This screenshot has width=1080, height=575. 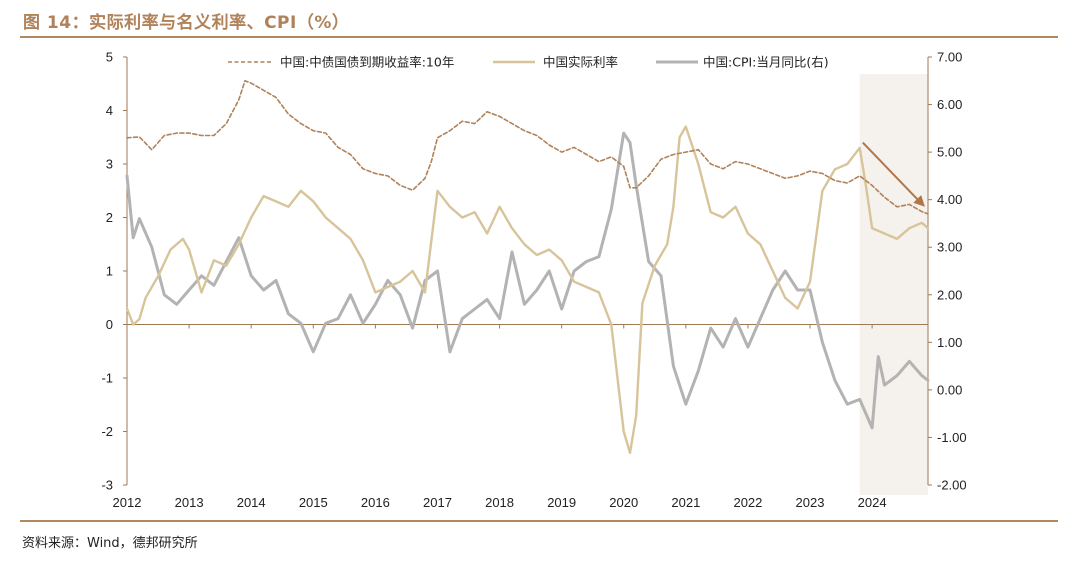 I want to click on chart-title: 图 14：实际利率与名义利率、CPI（%）, so click(x=186, y=23).